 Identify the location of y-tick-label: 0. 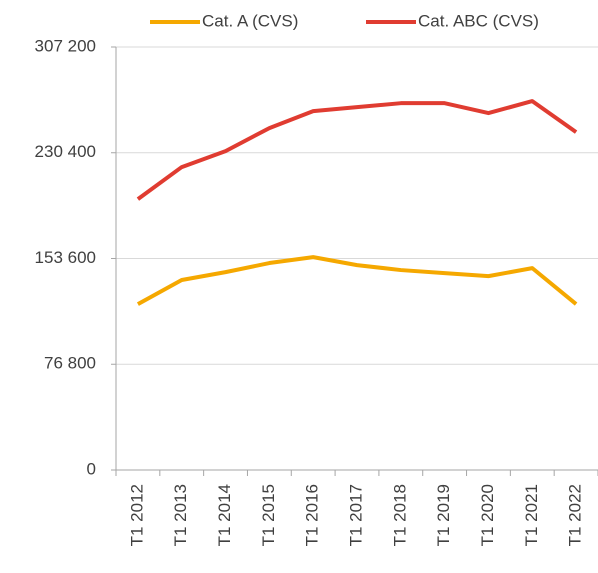
(91, 468).